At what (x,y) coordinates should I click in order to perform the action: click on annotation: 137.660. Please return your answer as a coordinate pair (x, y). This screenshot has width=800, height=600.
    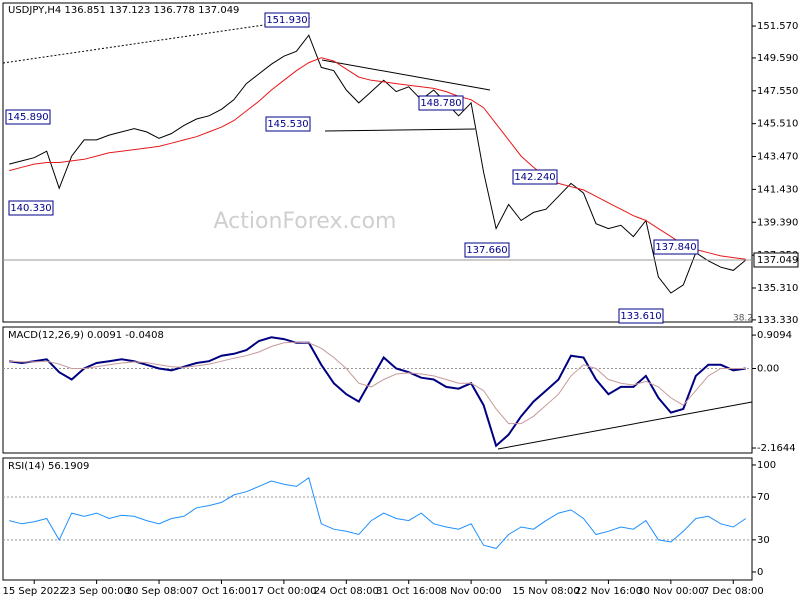
    Looking at the image, I should click on (486, 250).